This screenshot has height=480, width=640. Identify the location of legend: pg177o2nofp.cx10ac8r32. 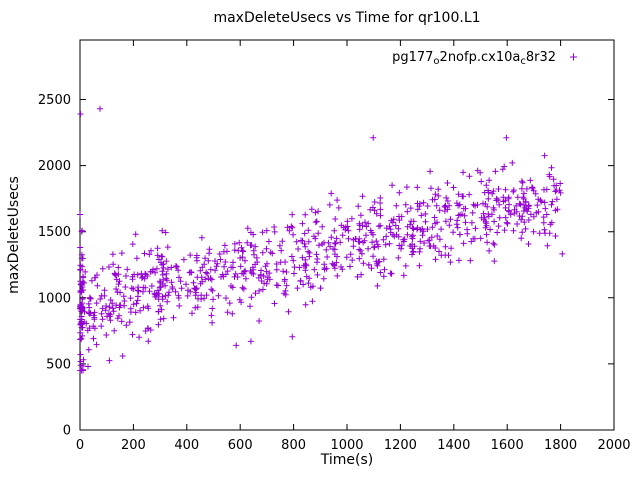
(484, 58).